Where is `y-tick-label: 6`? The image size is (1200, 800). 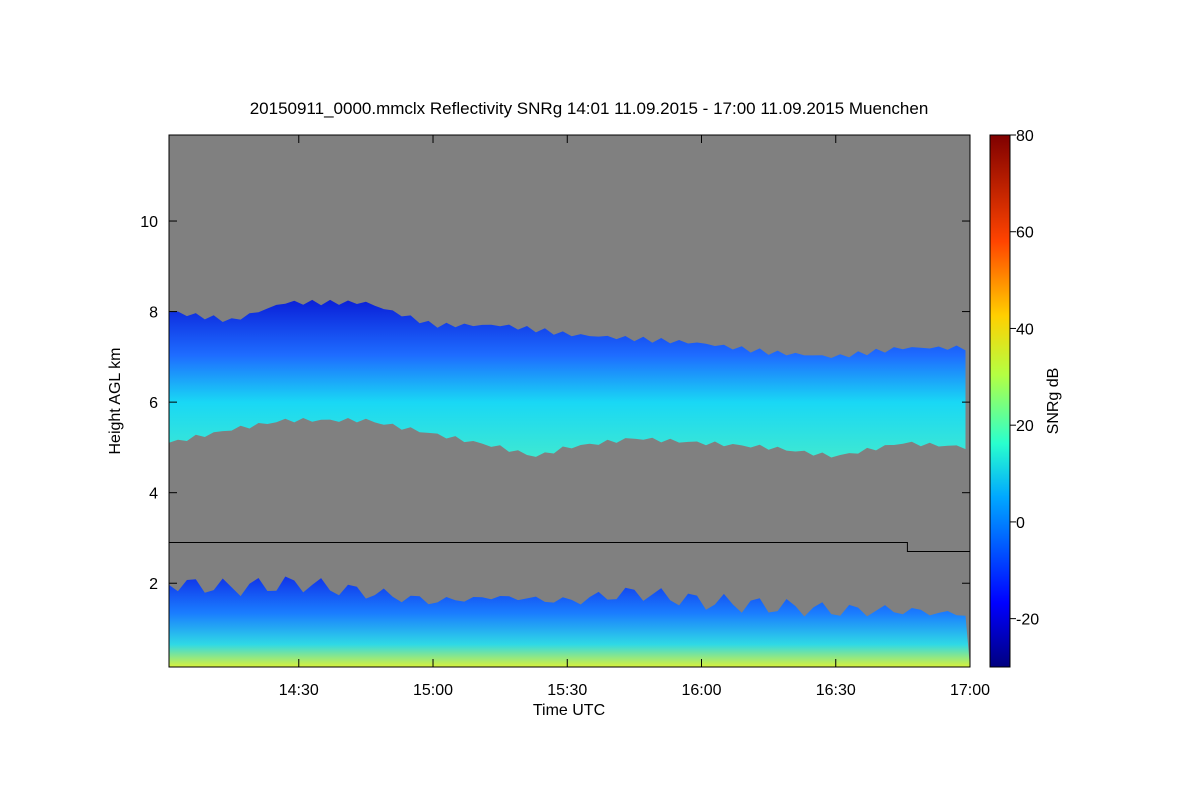 y-tick-label: 6 is located at coordinates (153, 403).